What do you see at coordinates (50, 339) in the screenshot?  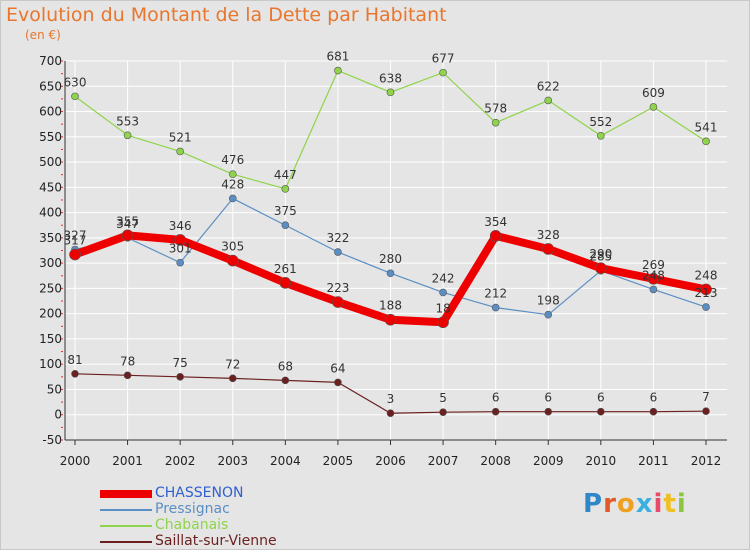 I see `y-tick-label: 150` at bounding box center [50, 339].